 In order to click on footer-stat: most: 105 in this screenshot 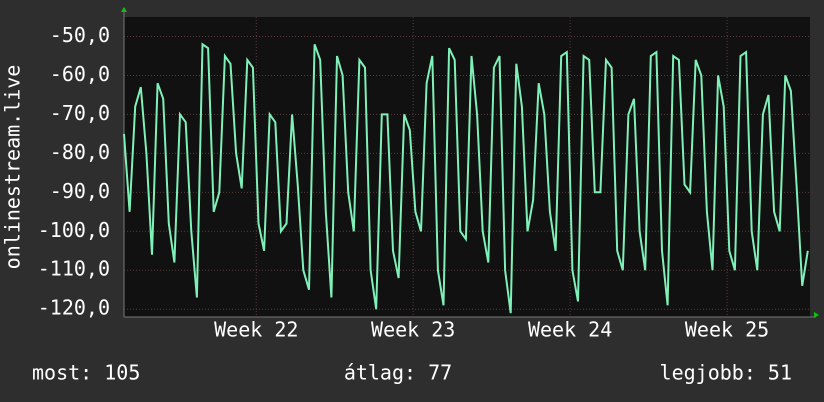, I will do `click(86, 373)`.